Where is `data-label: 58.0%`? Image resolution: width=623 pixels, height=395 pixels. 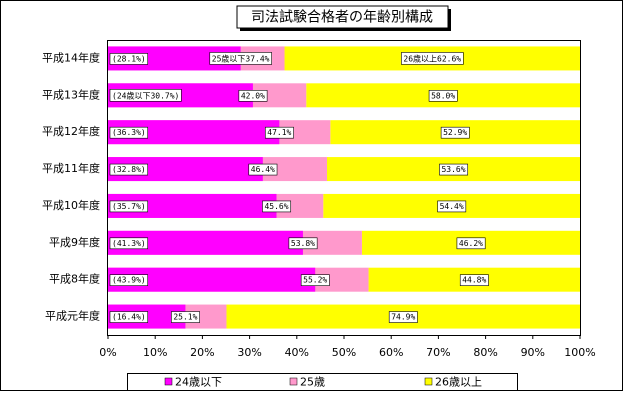
data-label: 58.0% is located at coordinates (443, 95).